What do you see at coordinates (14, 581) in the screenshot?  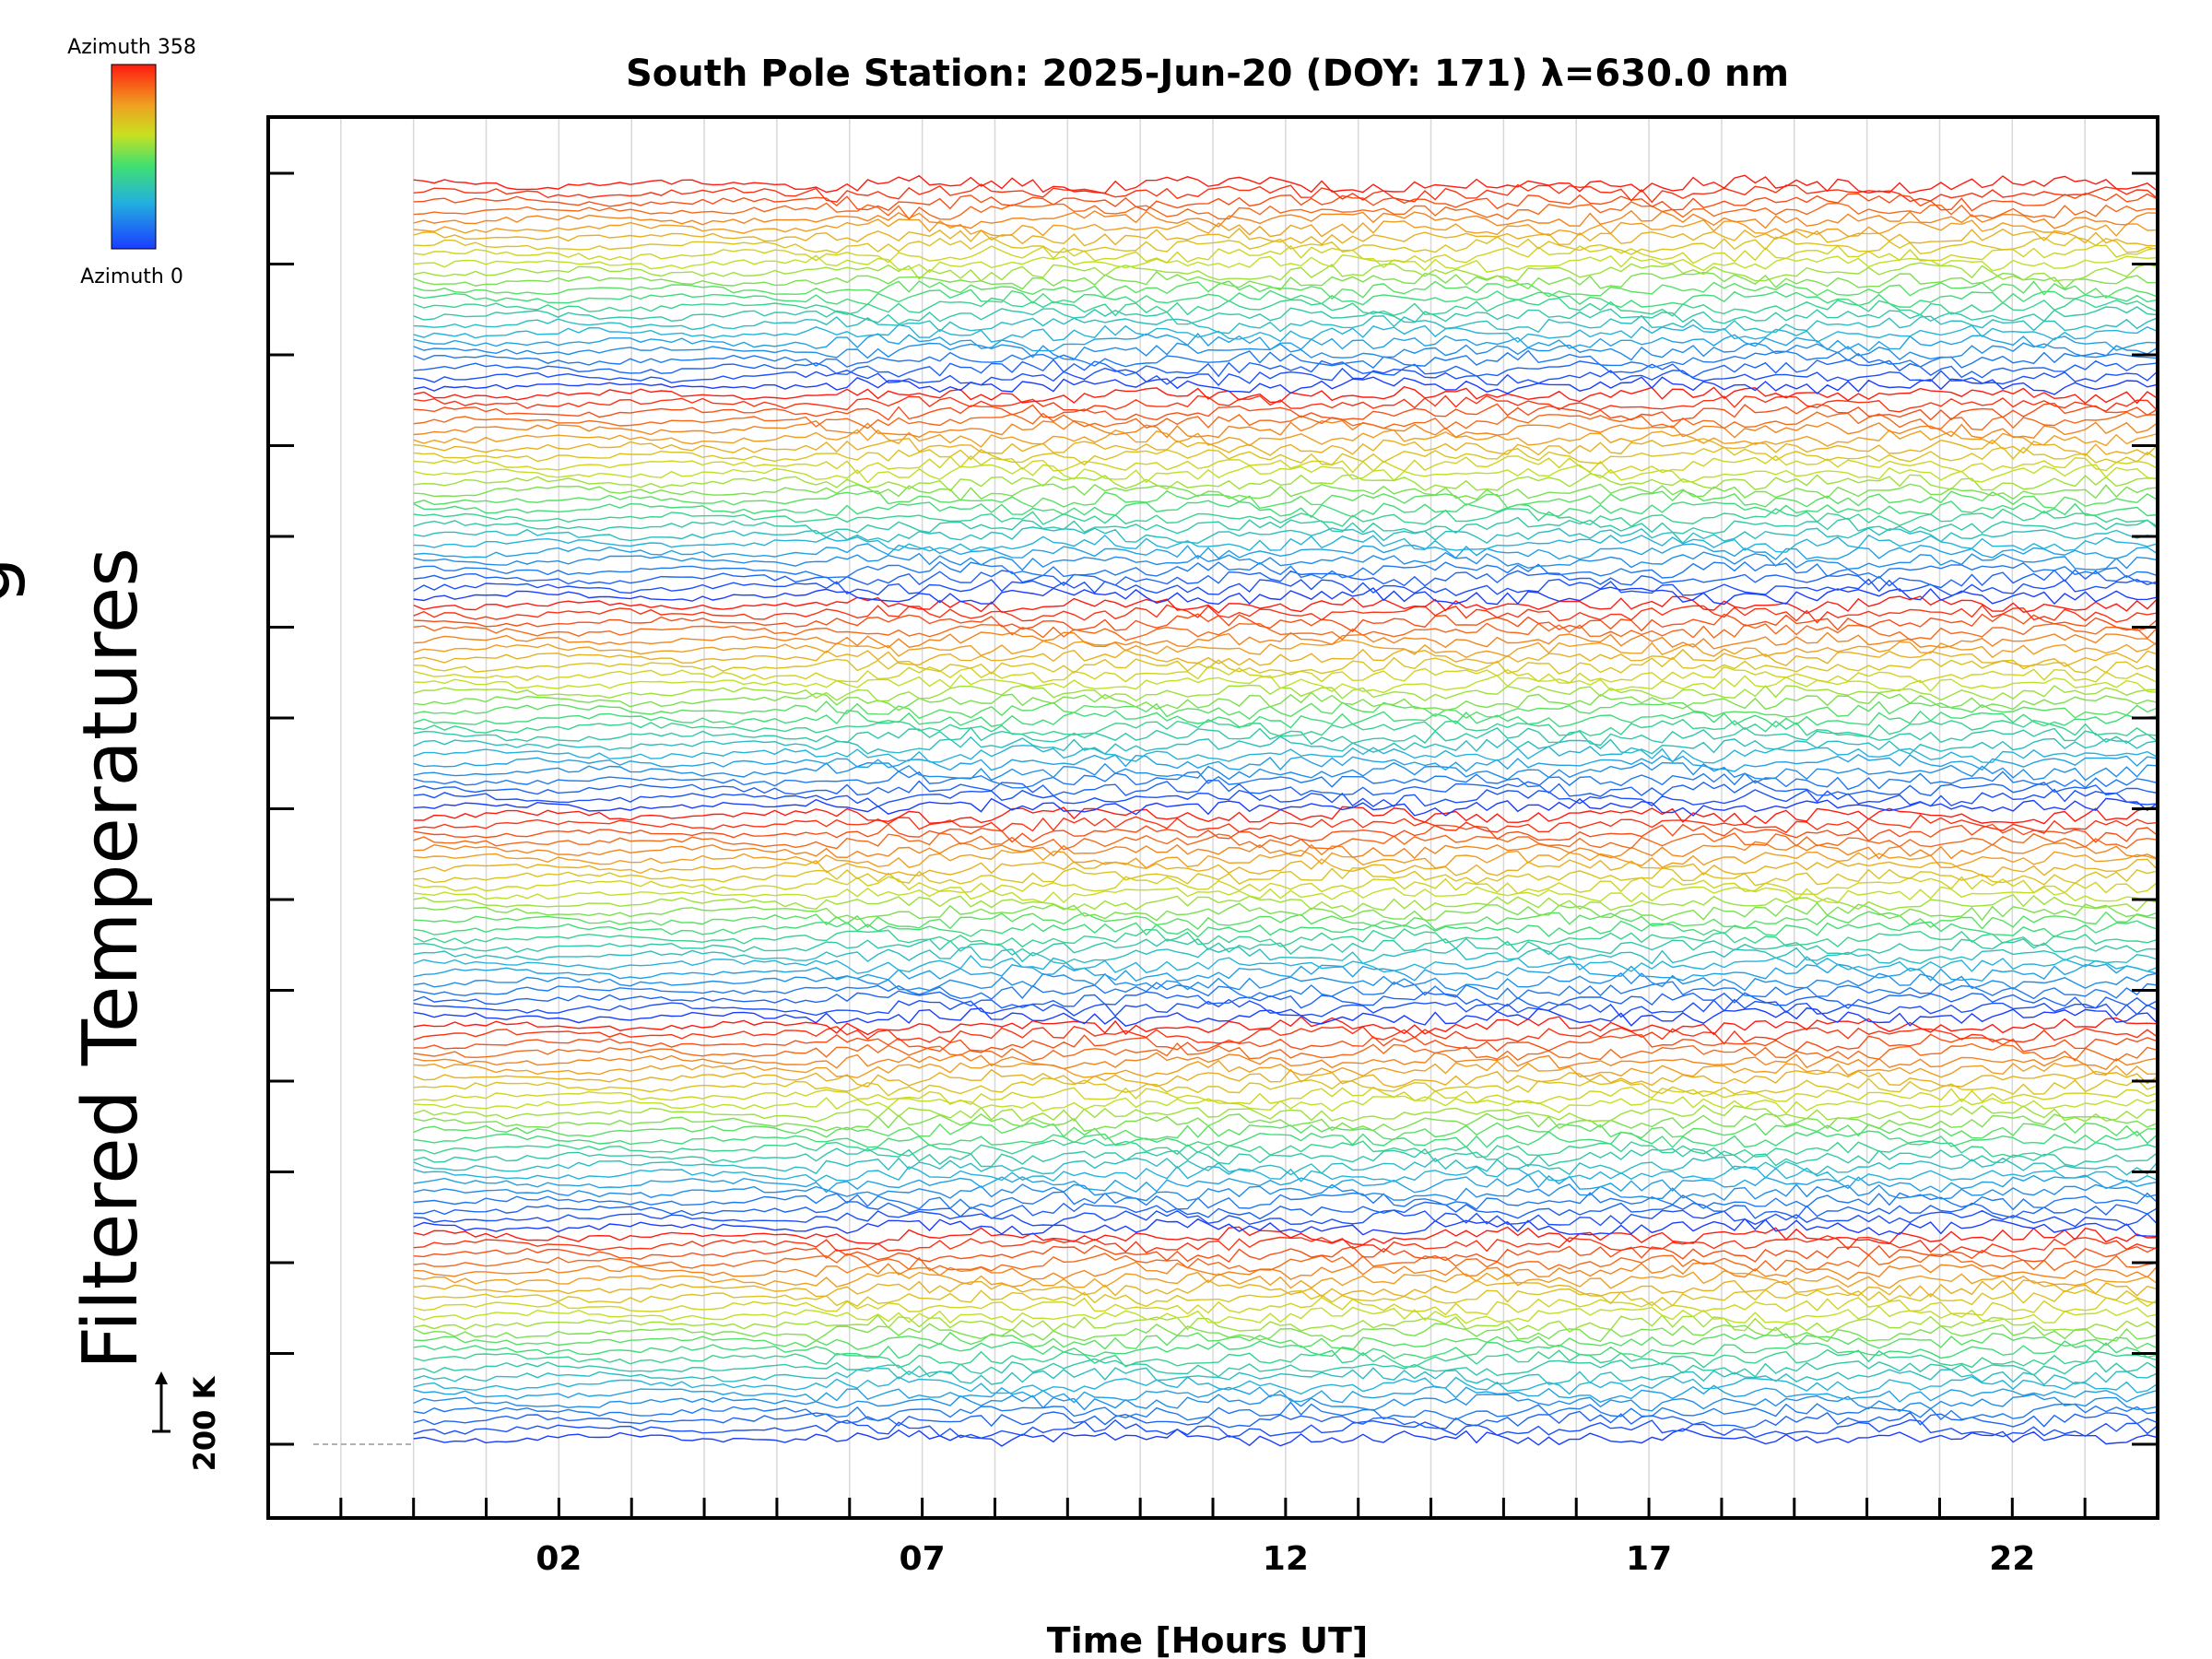 I see `y-axis-label-partial: g` at bounding box center [14, 581].